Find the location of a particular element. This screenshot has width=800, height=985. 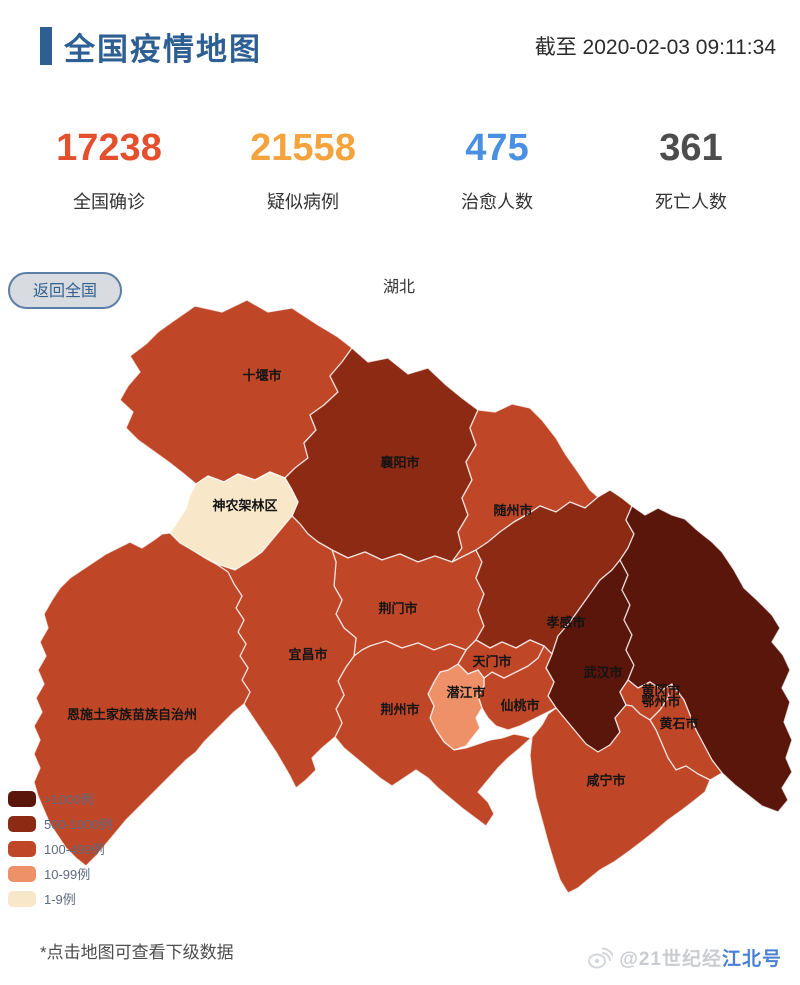

label-jingmen: 荆门市 is located at coordinates (397, 608).